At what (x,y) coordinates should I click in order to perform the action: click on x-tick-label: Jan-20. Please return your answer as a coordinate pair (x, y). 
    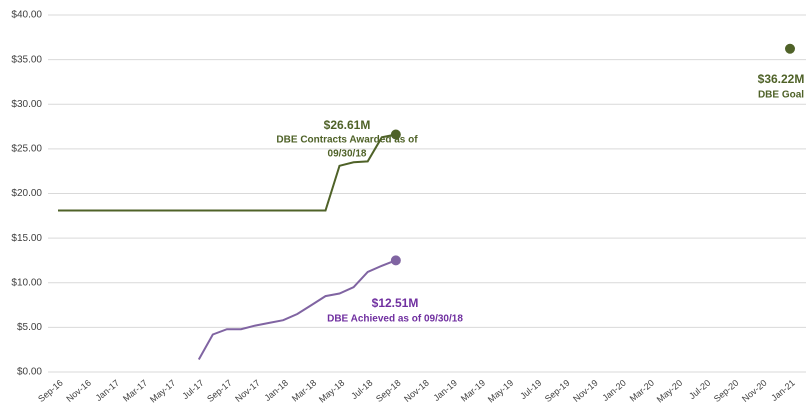
    Looking at the image, I should click on (614, 390).